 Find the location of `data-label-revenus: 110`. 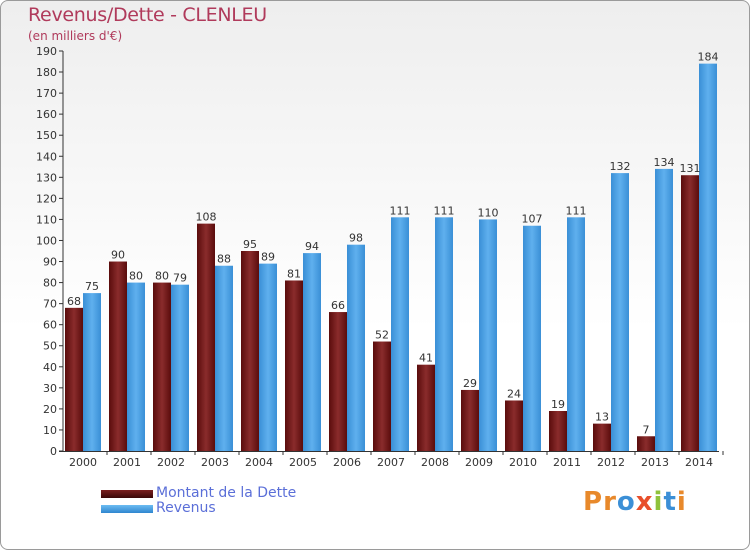

data-label-revenus: 110 is located at coordinates (488, 212).